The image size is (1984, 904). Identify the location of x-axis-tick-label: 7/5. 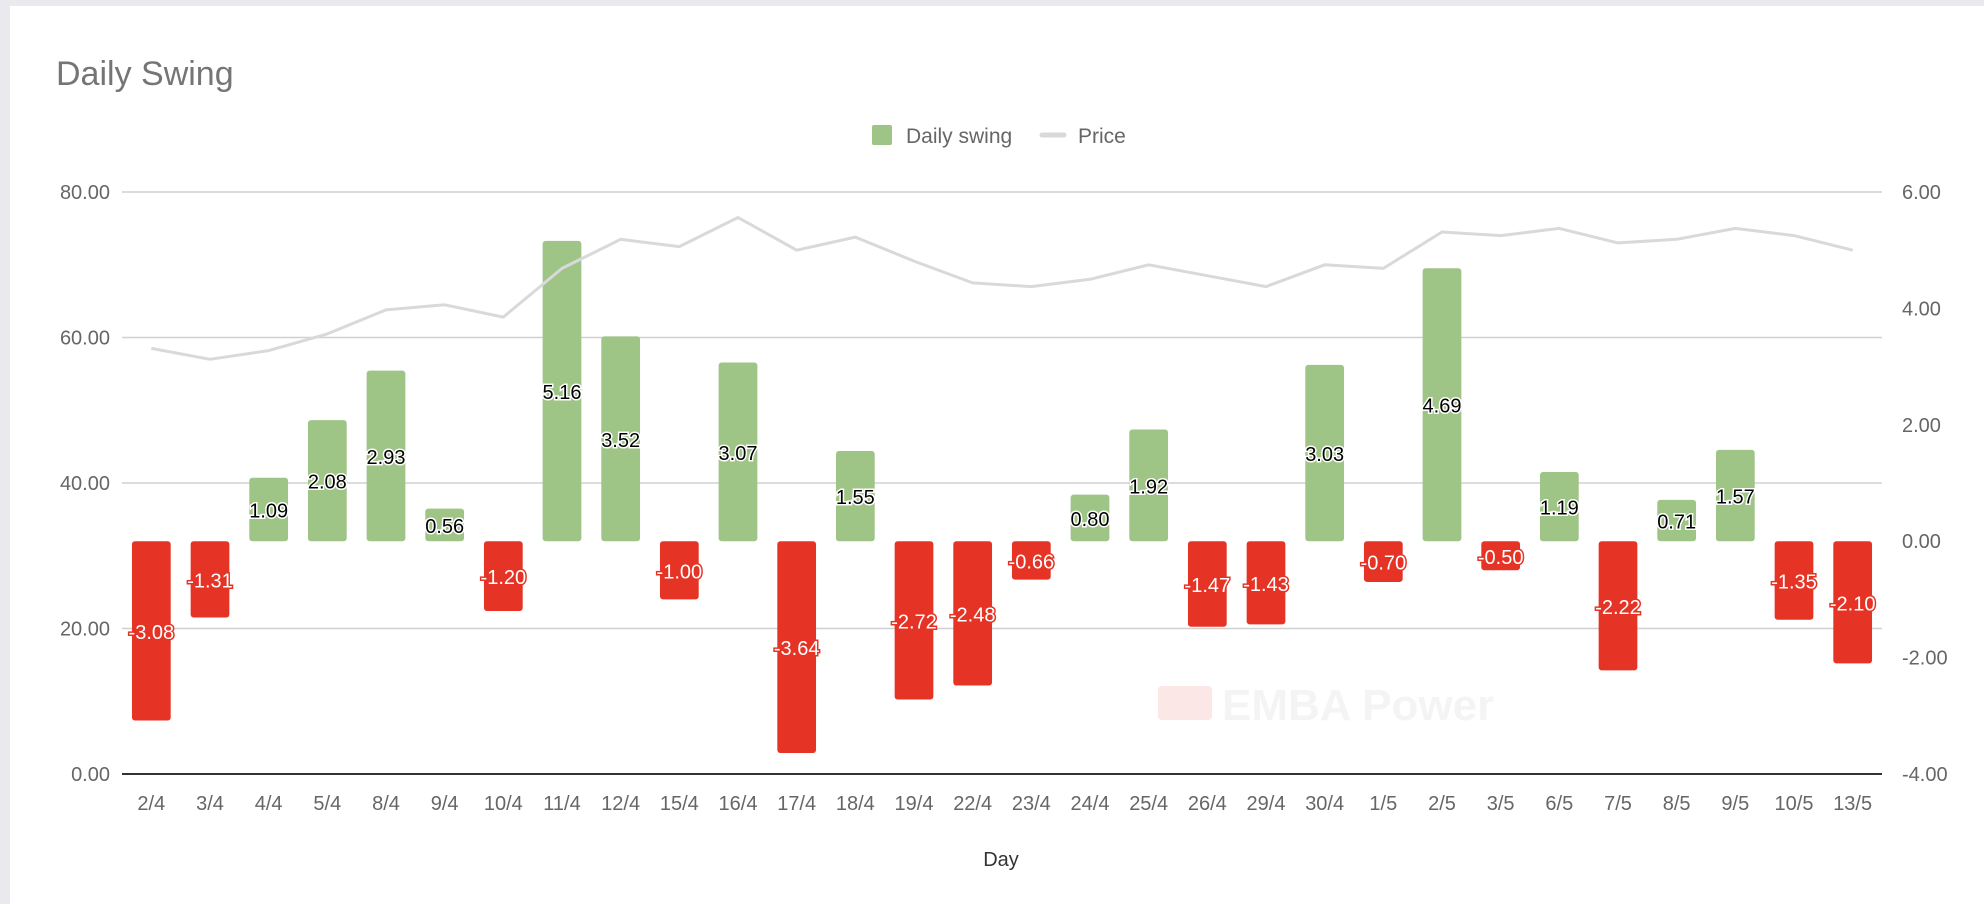
(1618, 804).